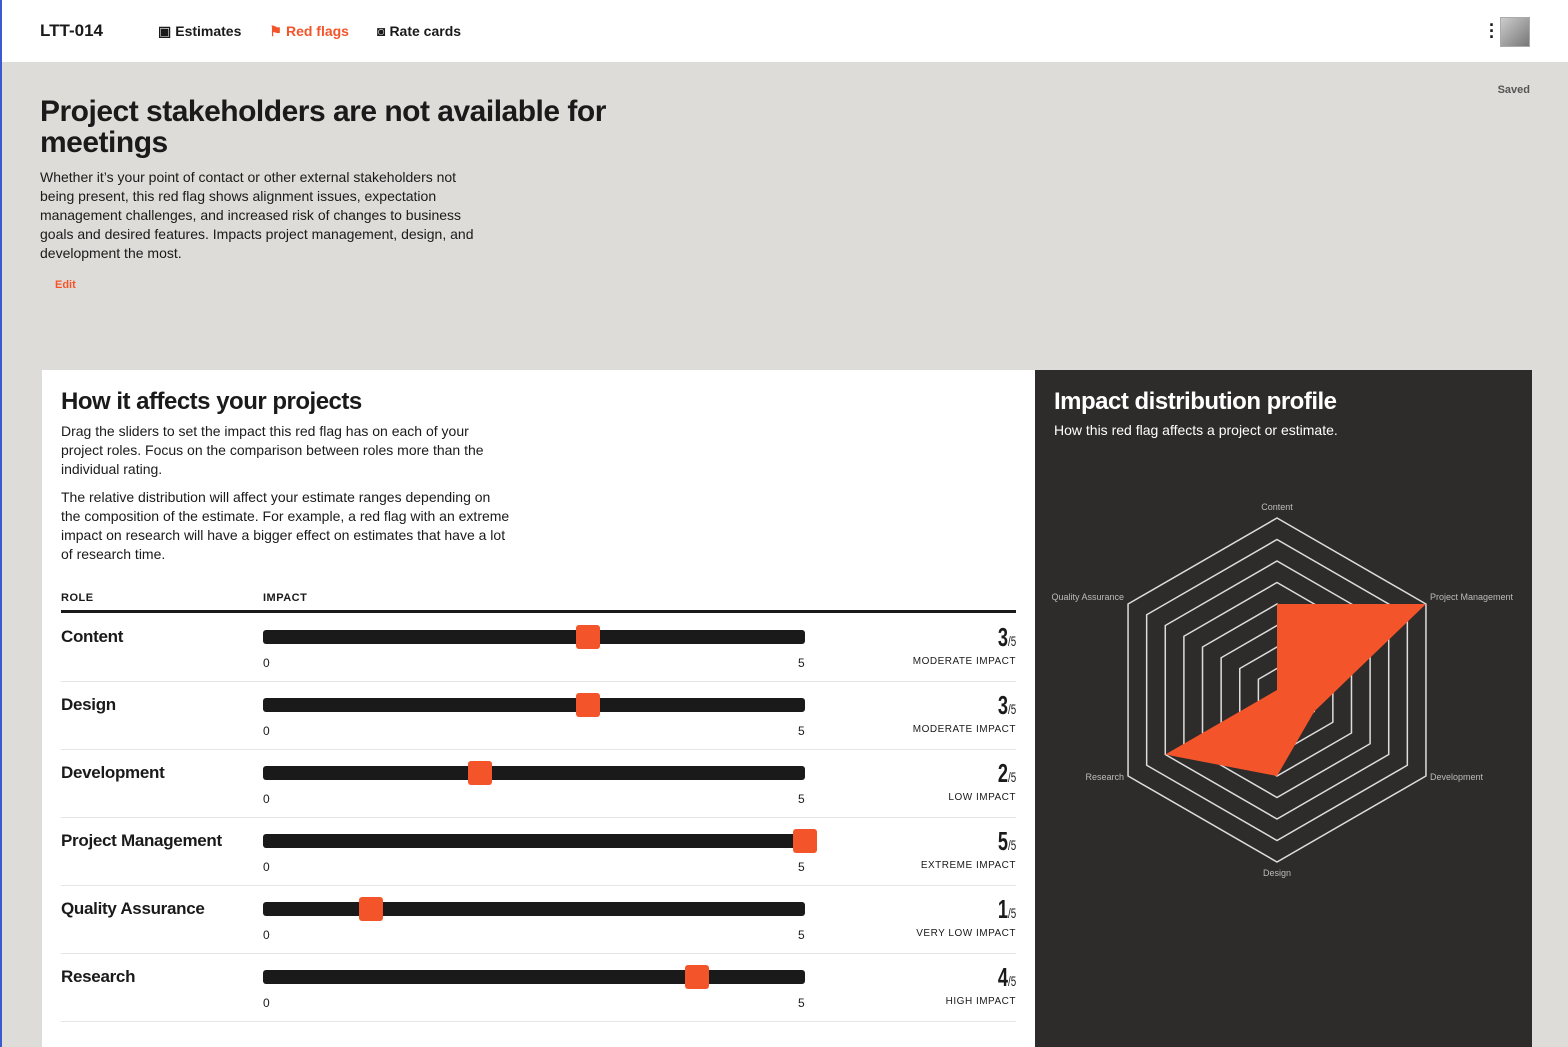 The width and height of the screenshot is (1568, 1047). What do you see at coordinates (1006, 909) in the screenshot?
I see `impact-score: 1/5` at bounding box center [1006, 909].